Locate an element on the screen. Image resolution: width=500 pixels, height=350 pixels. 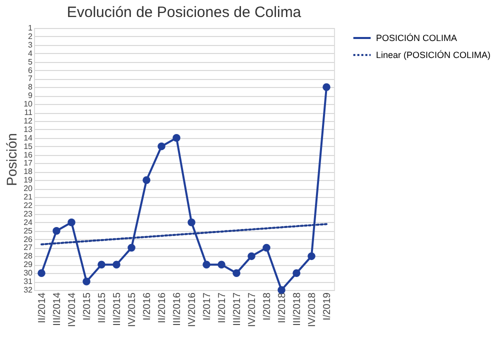
chart-title: Evolución de Posiciones de Colima is located at coordinates (184, 12).